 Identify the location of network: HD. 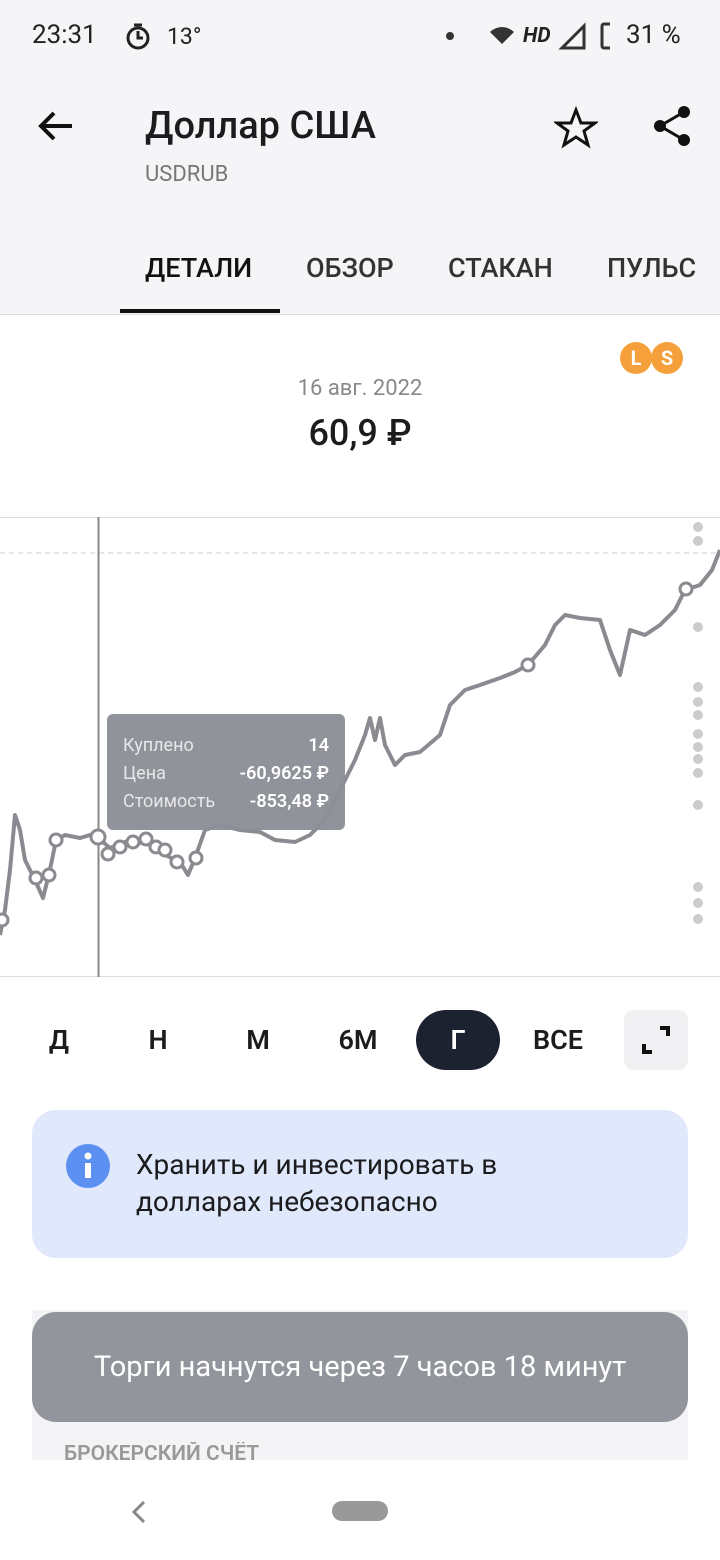
(537, 36).